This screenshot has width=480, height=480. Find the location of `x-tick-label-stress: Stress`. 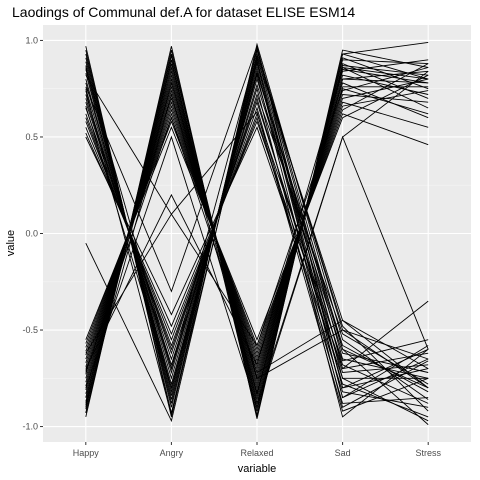

x-tick-label-stress: Stress is located at coordinates (428, 453).